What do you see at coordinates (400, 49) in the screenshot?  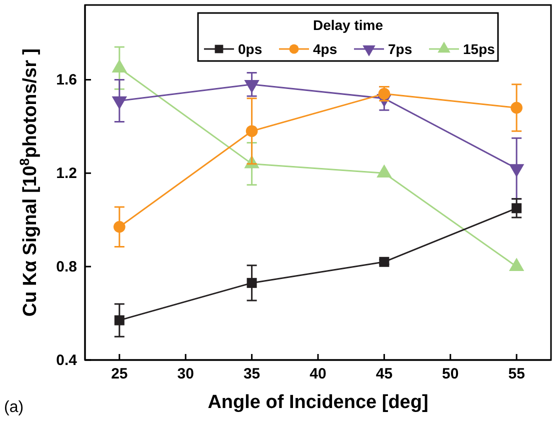 I see `legend-label: 7ps` at bounding box center [400, 49].